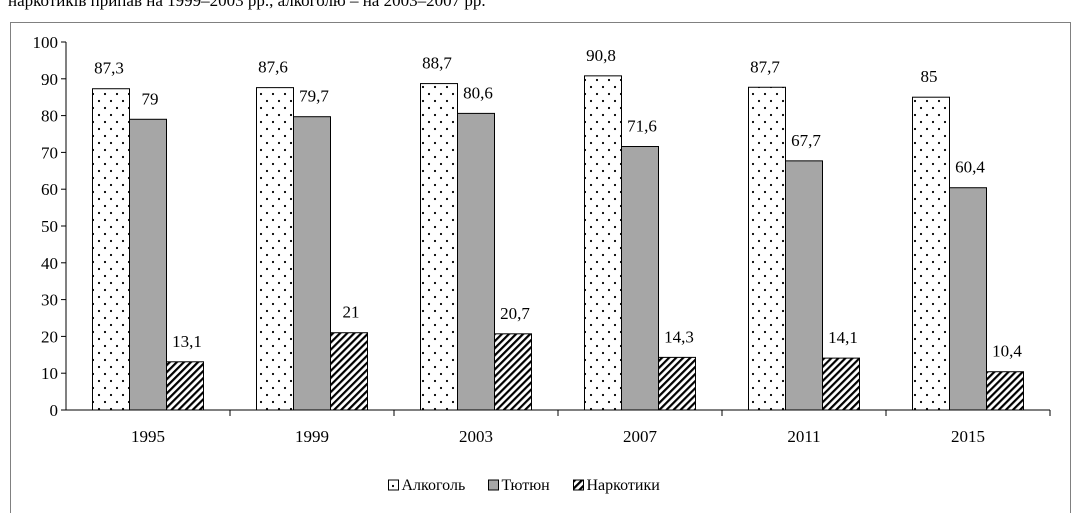 Image resolution: width=1076 pixels, height=513 pixels. What do you see at coordinates (312, 436) in the screenshot?
I see `x-tick-label: 1999` at bounding box center [312, 436].